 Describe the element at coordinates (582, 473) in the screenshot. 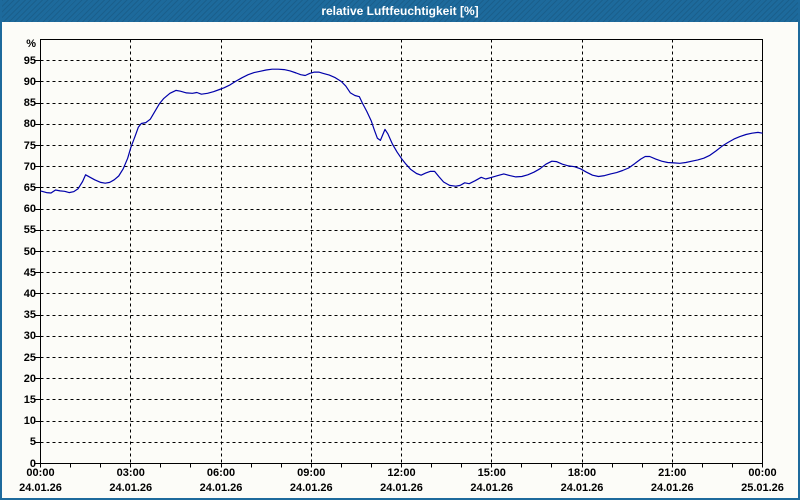

I see `x-time-label: 18:00` at that location.